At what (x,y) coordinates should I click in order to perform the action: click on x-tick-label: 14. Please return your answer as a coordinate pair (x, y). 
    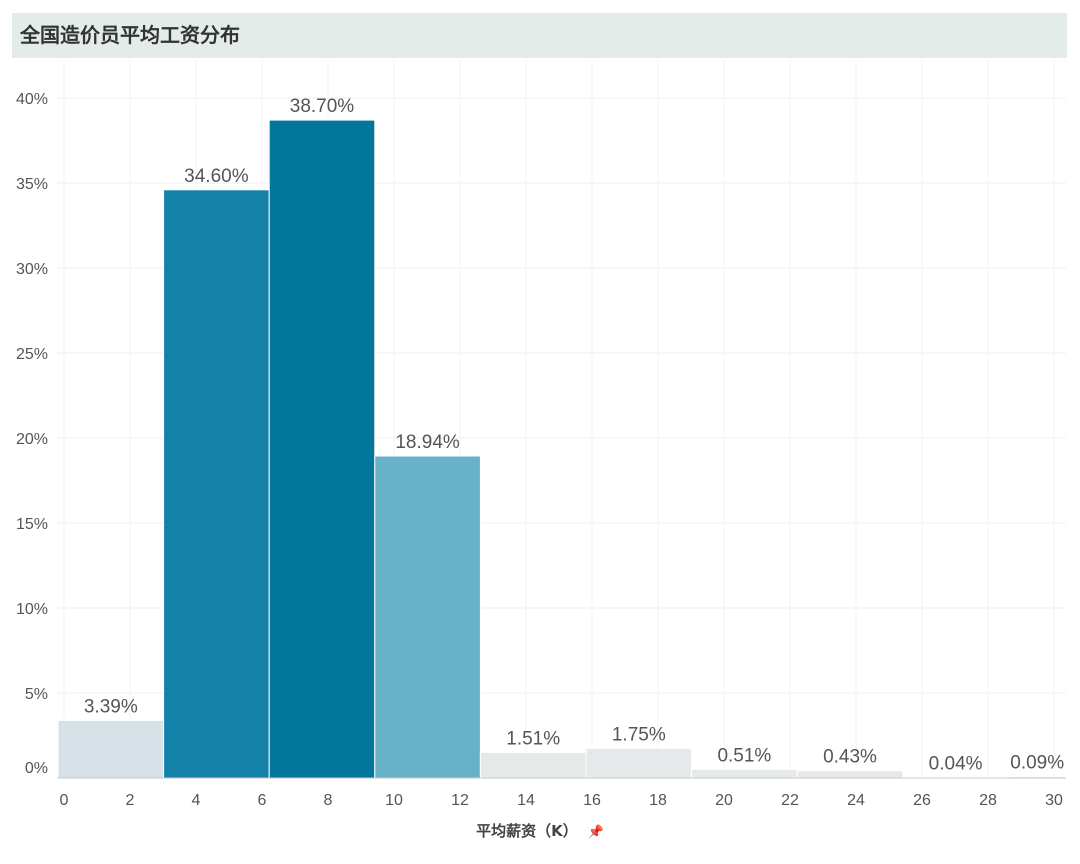
    Looking at the image, I should click on (526, 800).